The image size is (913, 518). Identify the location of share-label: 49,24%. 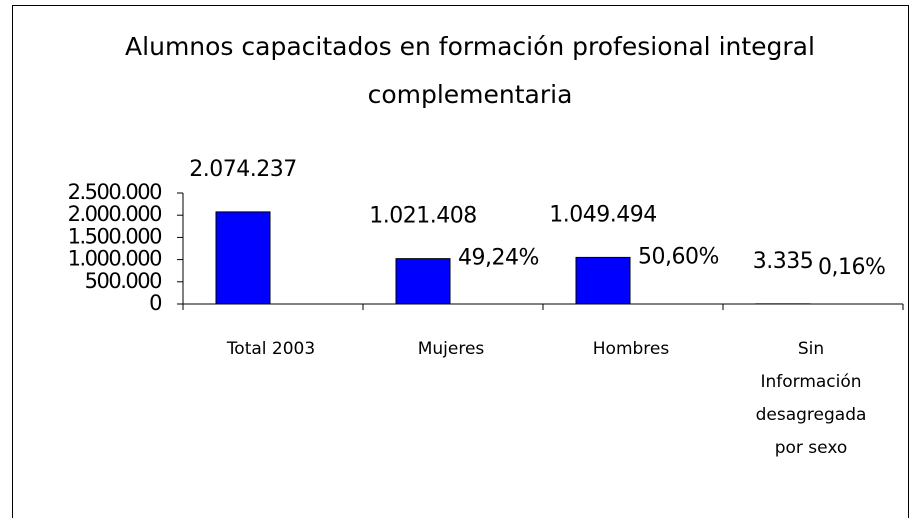
(498, 258).